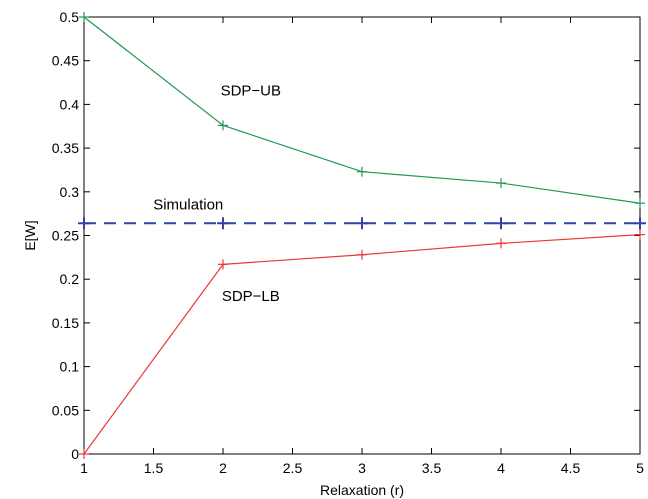 This screenshot has width=648, height=499. I want to click on y-tick-label: 0.4, so click(70, 104).